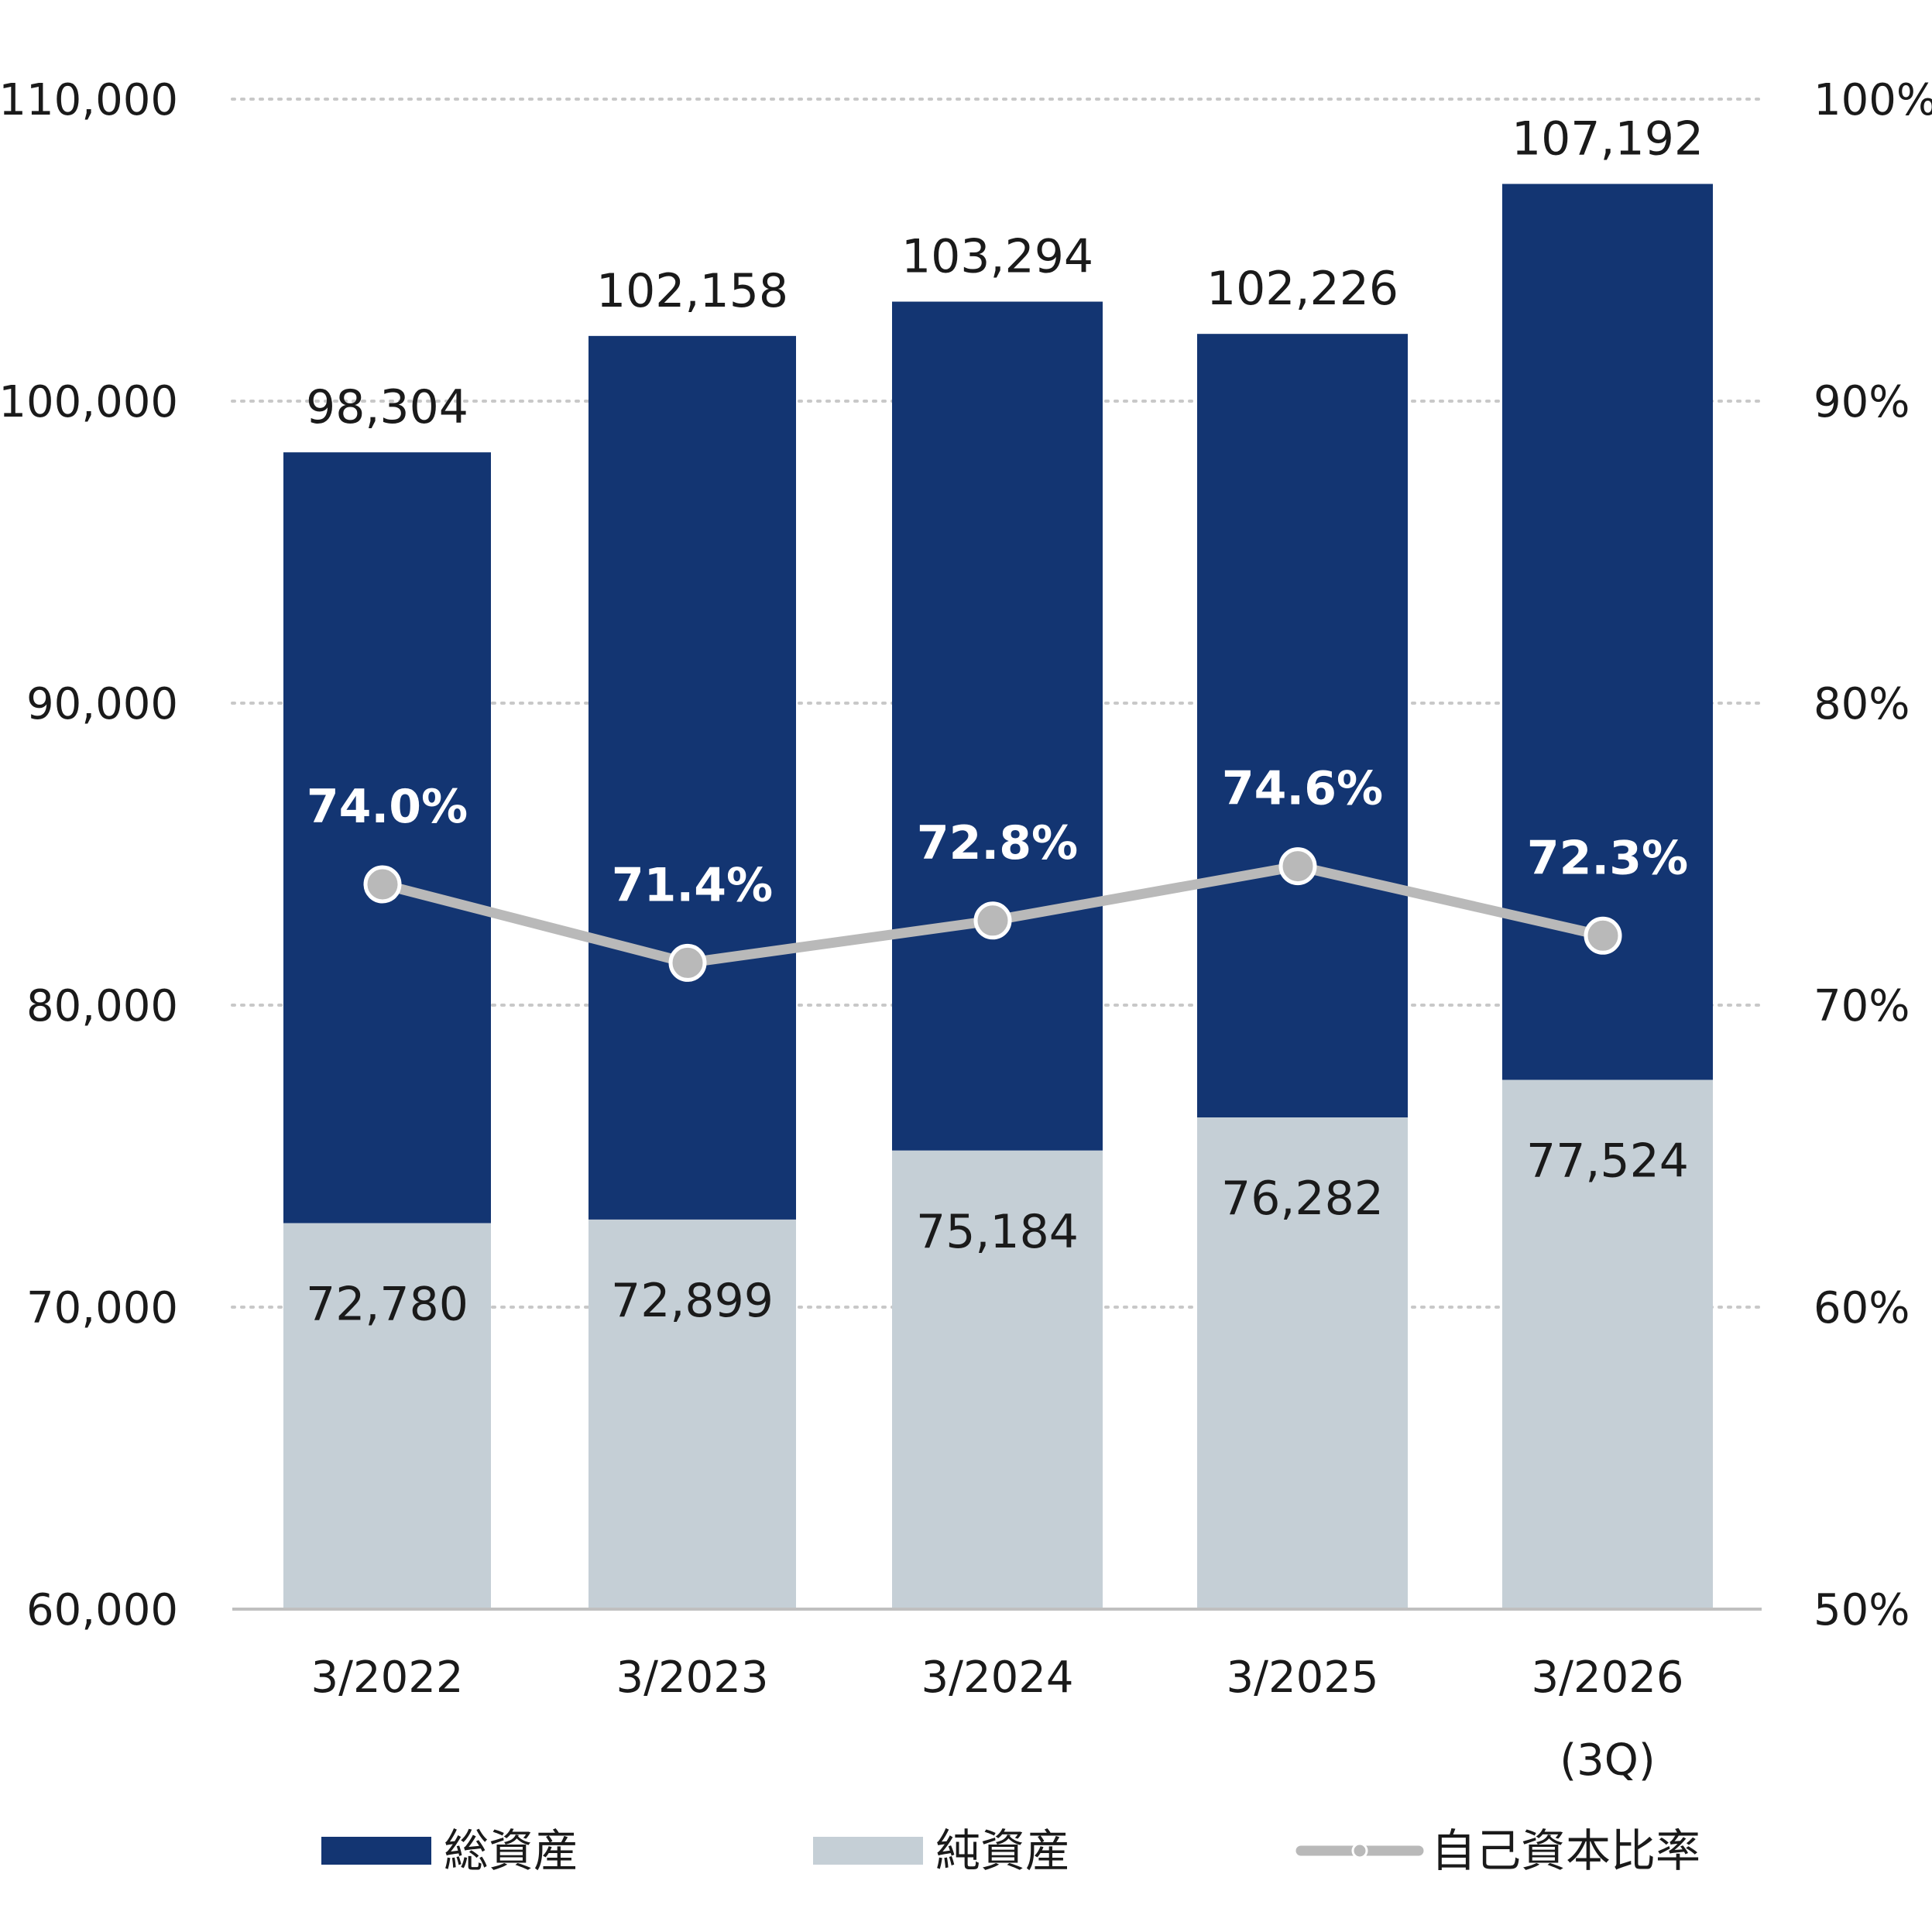  Describe the element at coordinates (692, 291) in the screenshot. I see `total-assets-label: 102,158` at that location.